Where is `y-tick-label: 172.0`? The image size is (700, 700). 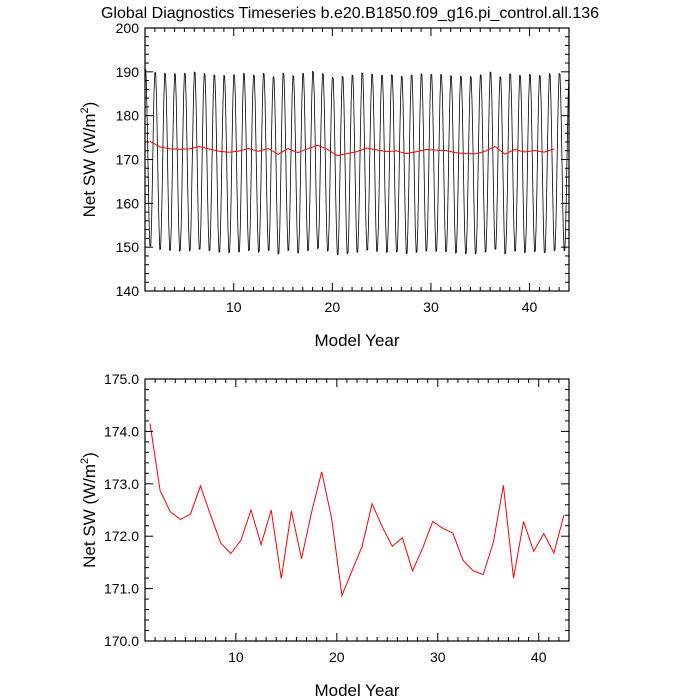 y-tick-label: 172.0 is located at coordinates (121, 536).